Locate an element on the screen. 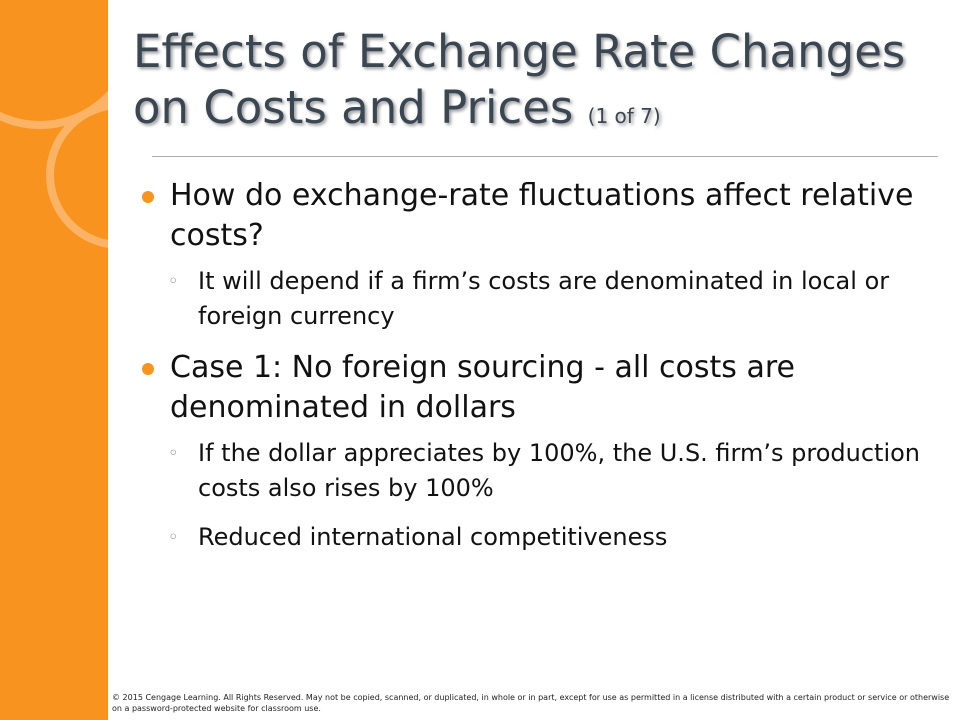  decoration is located at coordinates (54, 169).